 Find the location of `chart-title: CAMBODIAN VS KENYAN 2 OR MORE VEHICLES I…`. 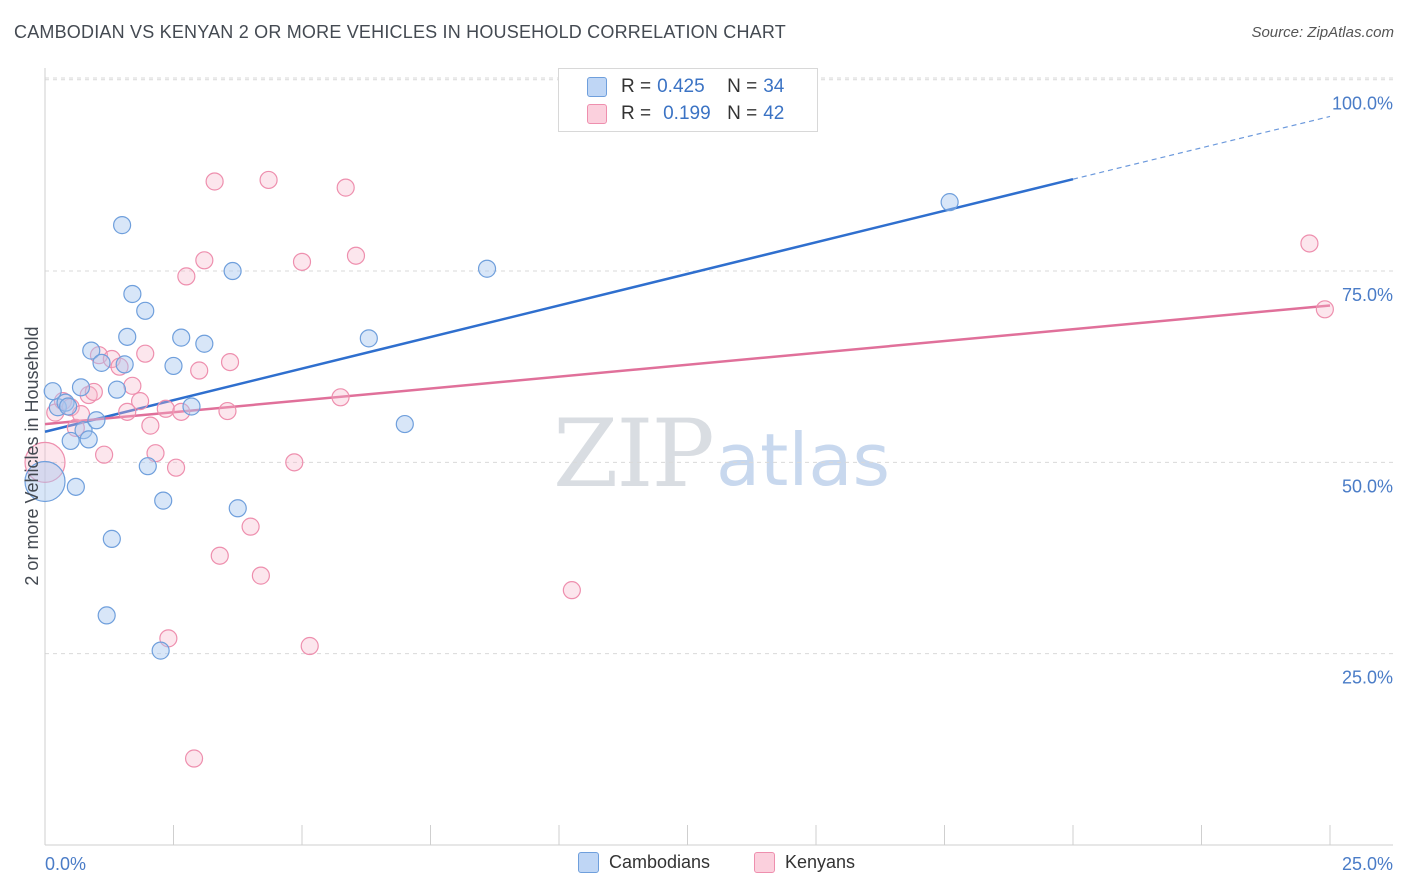

chart-title: CAMBODIAN VS KENYAN 2 OR MORE VEHICLES I… is located at coordinates (400, 32).